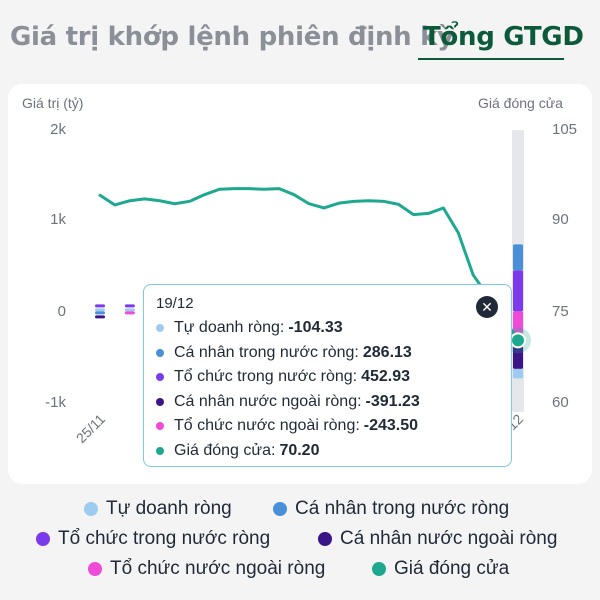 This screenshot has height=600, width=600. Describe the element at coordinates (58, 219) in the screenshot. I see `y-left-tick: 1k` at that location.